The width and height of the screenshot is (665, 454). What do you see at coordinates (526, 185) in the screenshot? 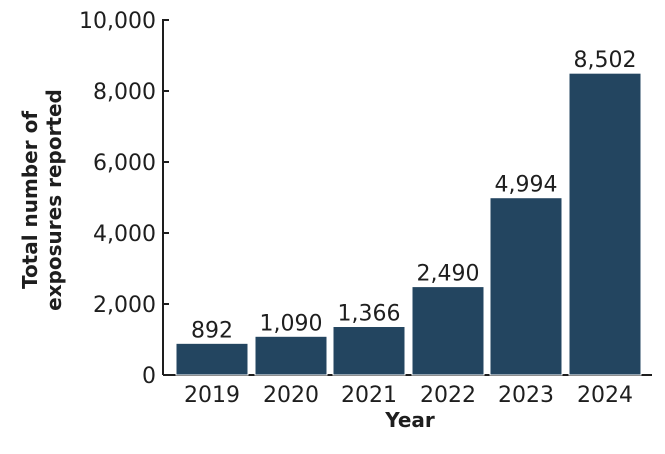
I see `data-label-2023: 4,994` at bounding box center [526, 185].